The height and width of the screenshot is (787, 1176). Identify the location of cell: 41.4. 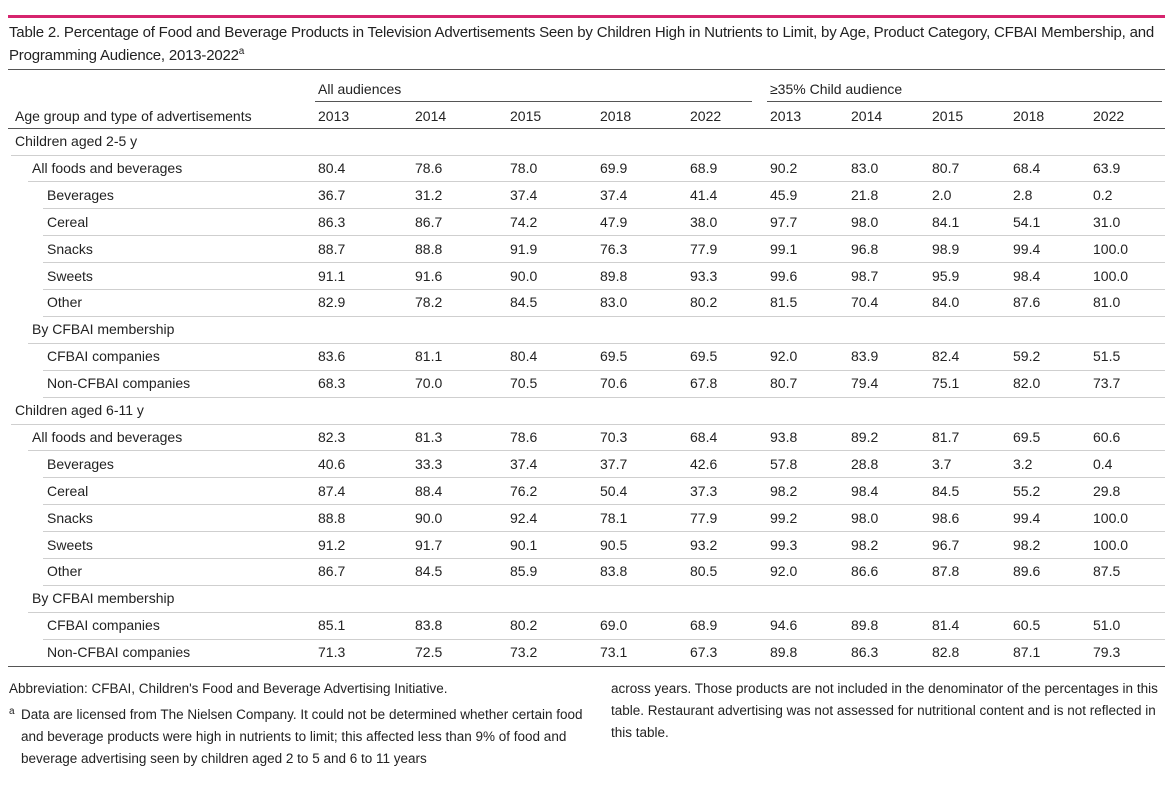
(704, 194).